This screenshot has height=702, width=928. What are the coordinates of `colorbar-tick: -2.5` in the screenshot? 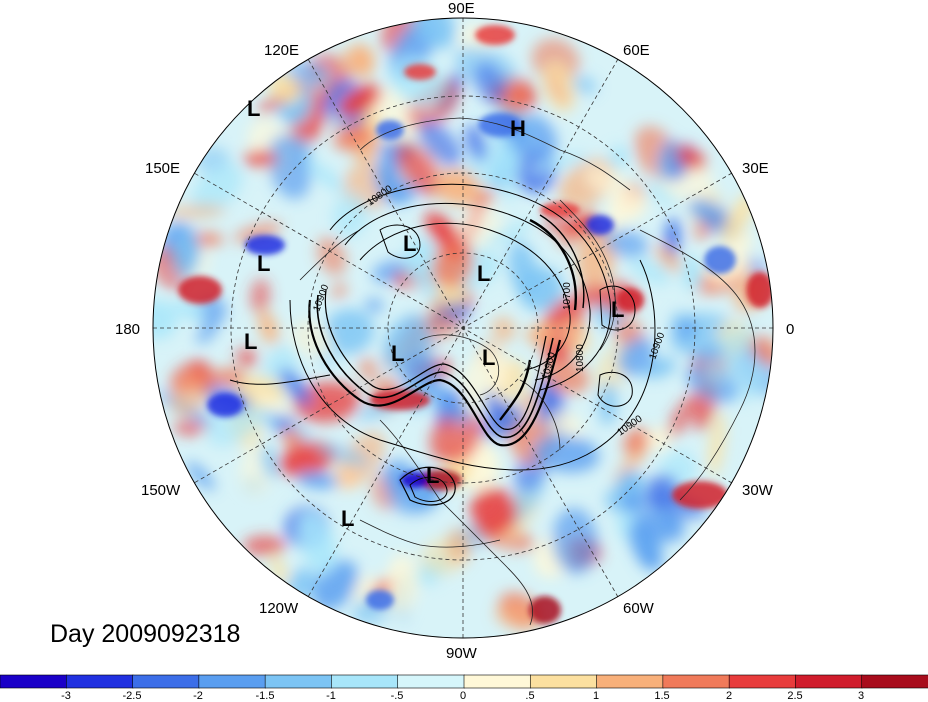 It's located at (132, 696).